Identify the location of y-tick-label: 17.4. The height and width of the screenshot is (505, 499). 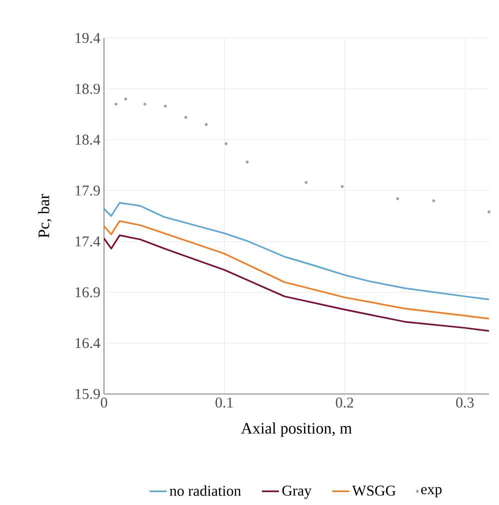
(88, 241).